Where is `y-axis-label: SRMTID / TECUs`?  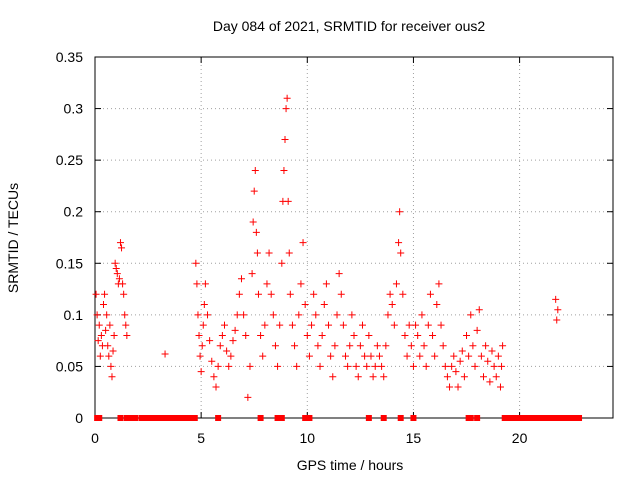 y-axis-label: SRMTID / TECUs is located at coordinates (13, 238).